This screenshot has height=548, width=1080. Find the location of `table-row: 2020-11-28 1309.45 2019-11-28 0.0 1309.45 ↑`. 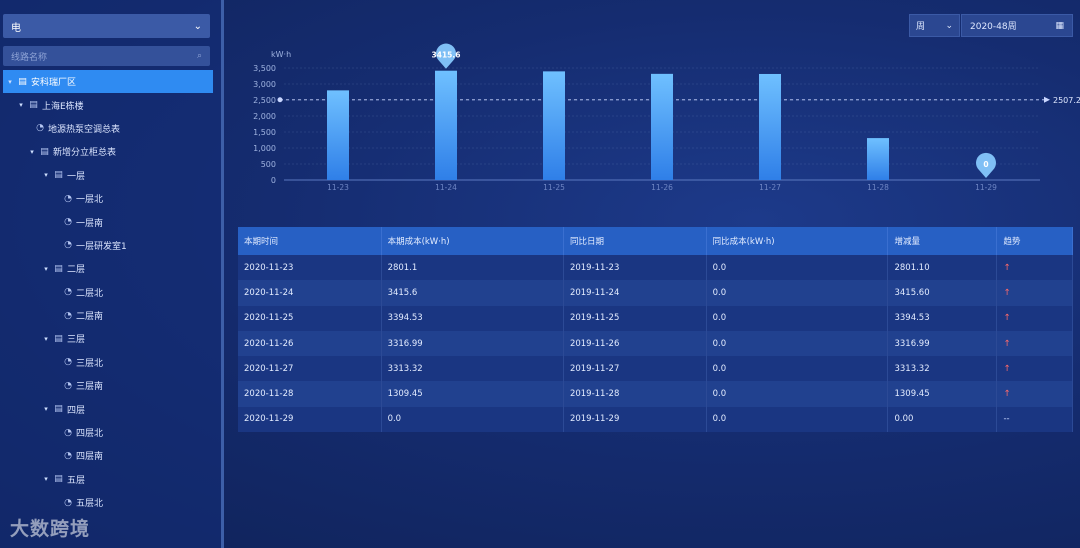

table-row: 2020-11-28 1309.45 2019-11-28 0.0 1309.45 ↑ is located at coordinates (655, 394).